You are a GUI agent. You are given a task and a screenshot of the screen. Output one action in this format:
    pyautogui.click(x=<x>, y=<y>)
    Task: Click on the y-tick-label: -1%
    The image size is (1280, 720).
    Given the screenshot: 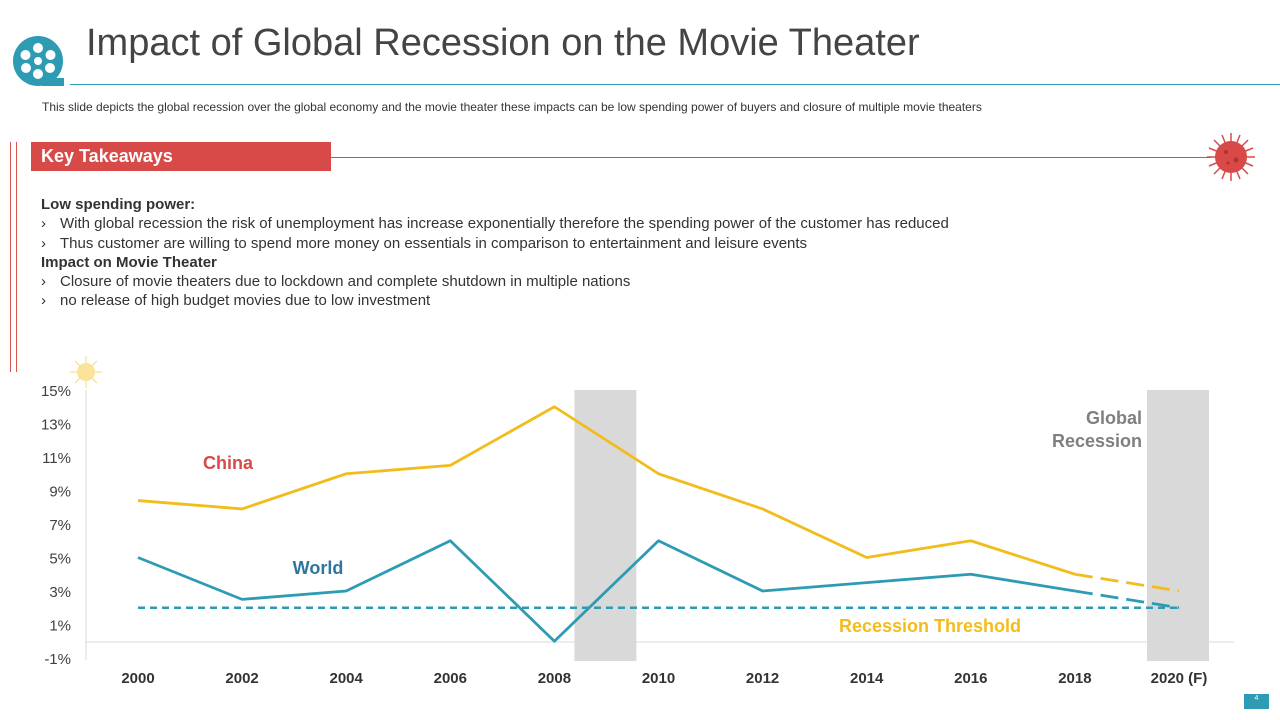 What is the action you would take?
    pyautogui.click(x=57, y=659)
    